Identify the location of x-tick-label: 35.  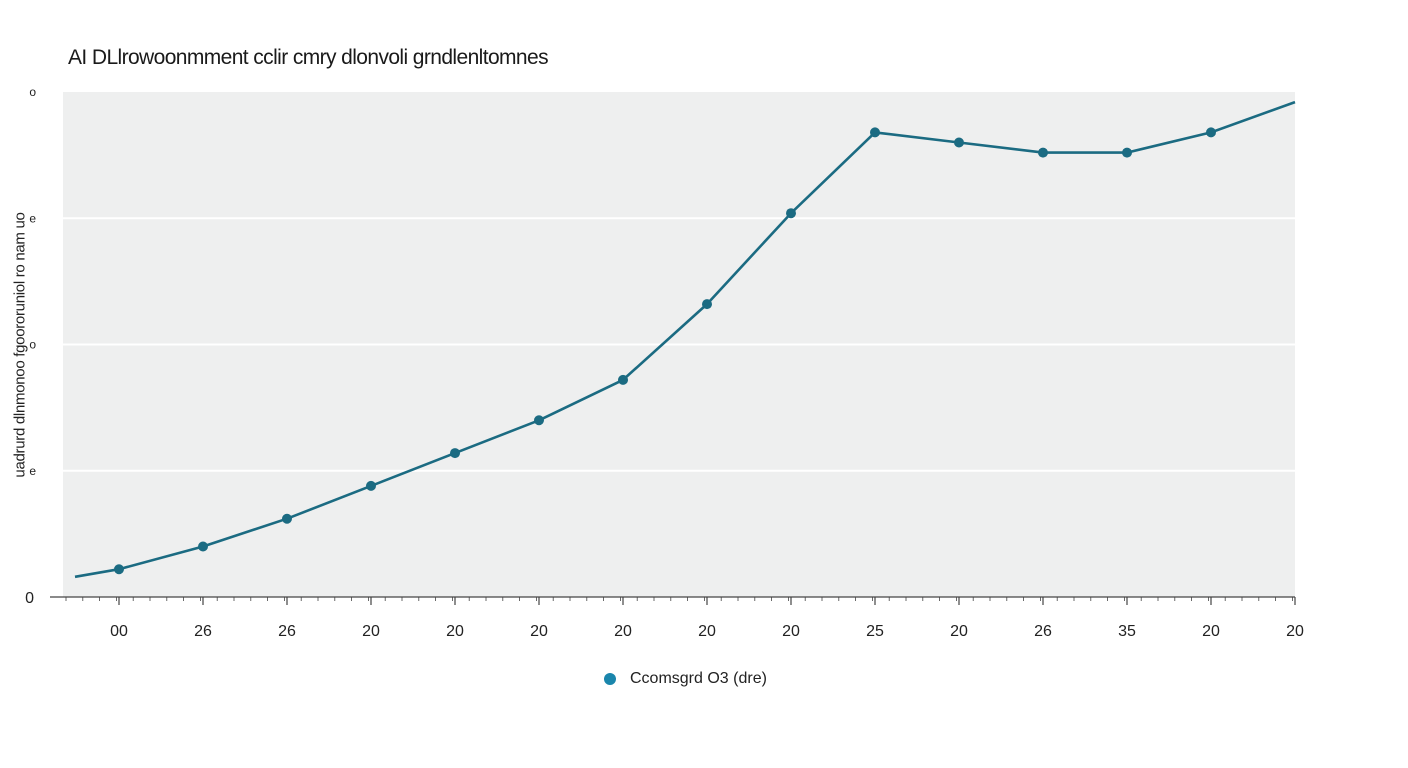
(1127, 631).